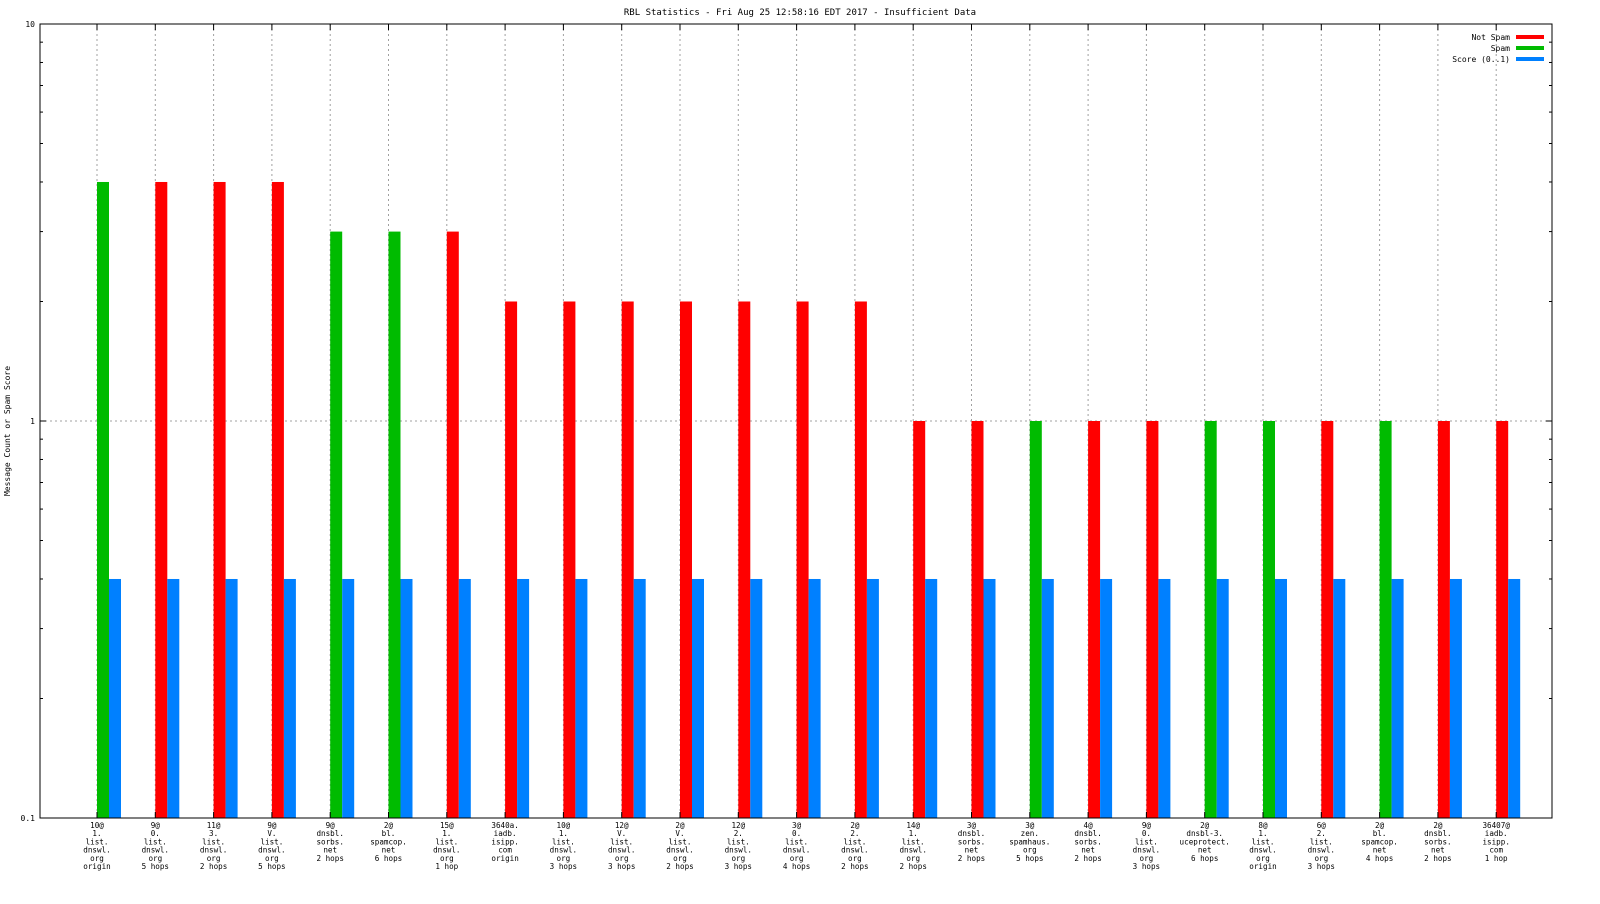 Image resolution: width=1600 pixels, height=904 pixels. What do you see at coordinates (1496, 825) in the screenshot?
I see `x-tick-label-line: 36407@` at bounding box center [1496, 825].